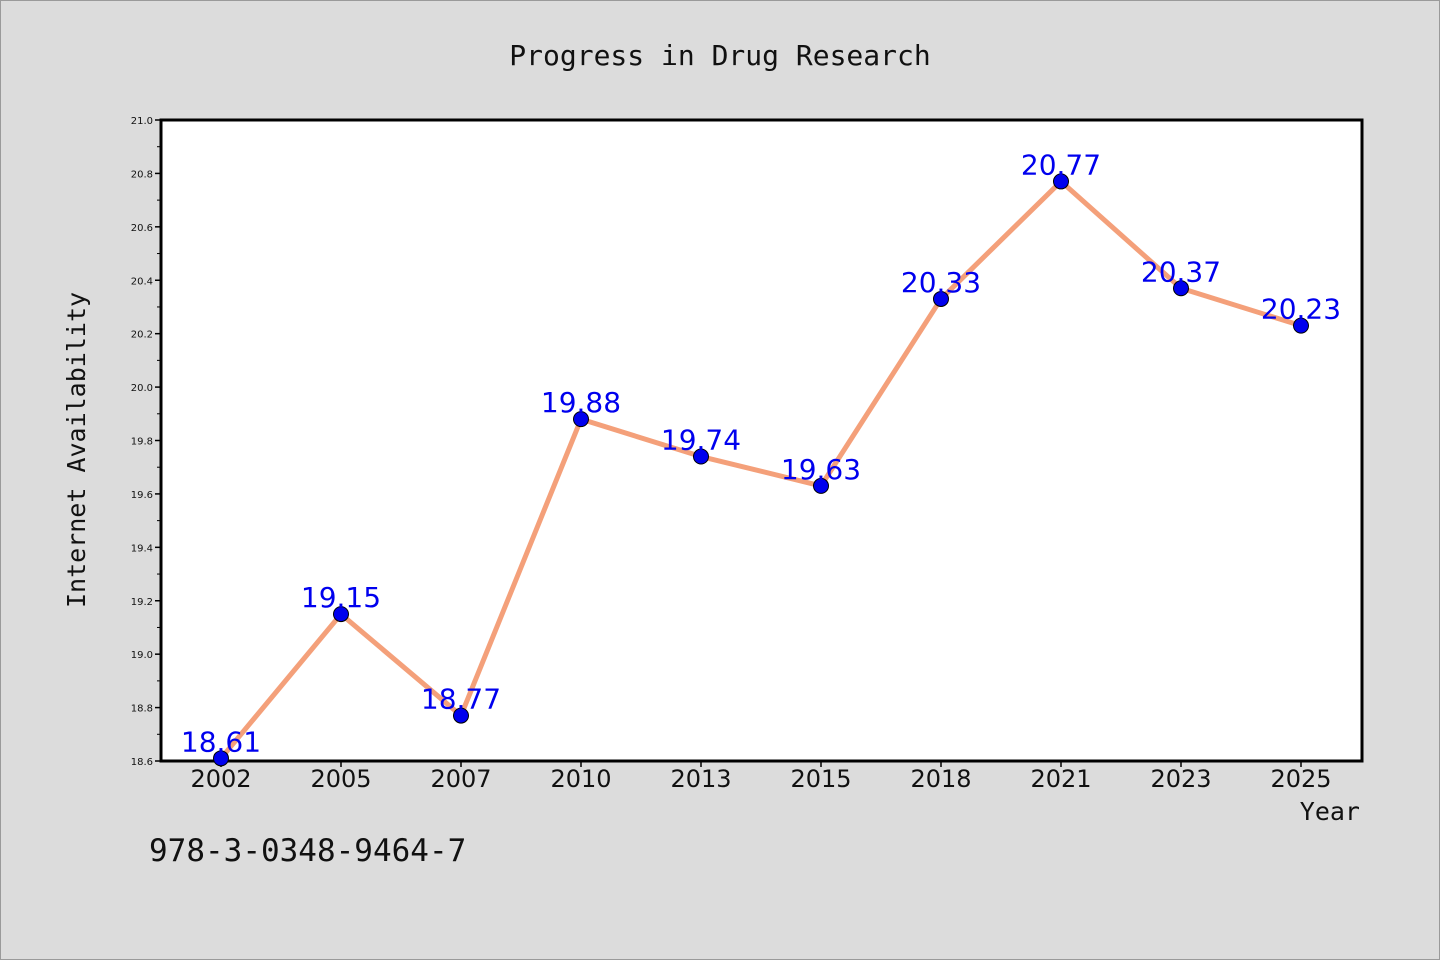 The height and width of the screenshot is (960, 1440). I want to click on x-tick-label: 2018, so click(940, 779).